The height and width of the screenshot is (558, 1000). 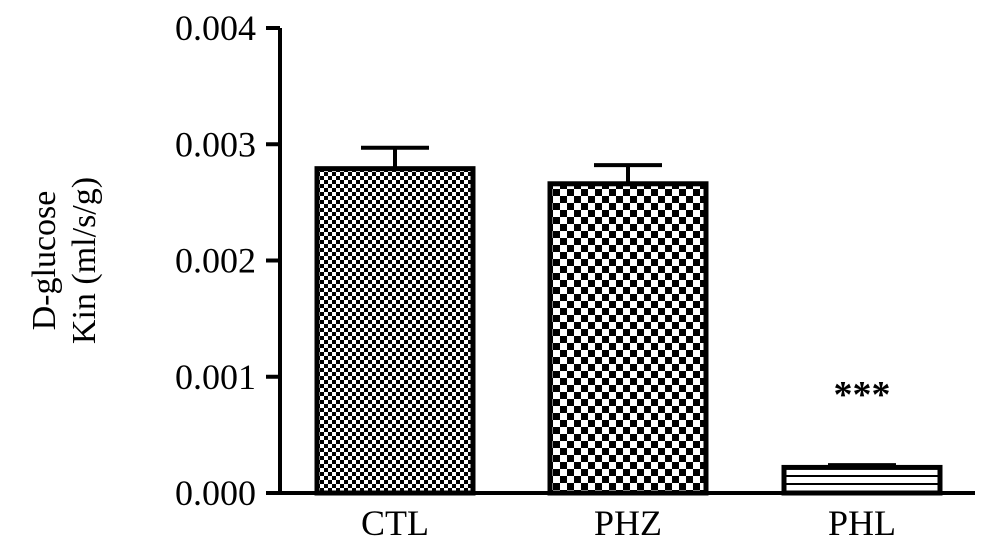 I want to click on x-tick-label-phl: PHL, so click(x=862, y=523).